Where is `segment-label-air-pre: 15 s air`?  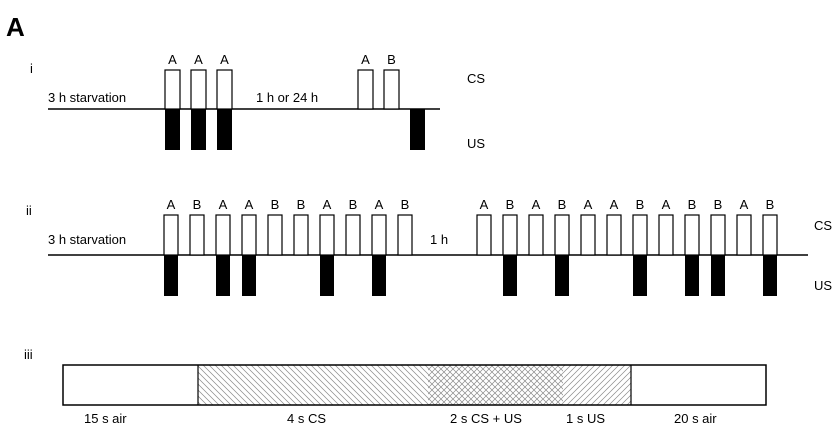 segment-label-air-pre: 15 s air is located at coordinates (105, 418).